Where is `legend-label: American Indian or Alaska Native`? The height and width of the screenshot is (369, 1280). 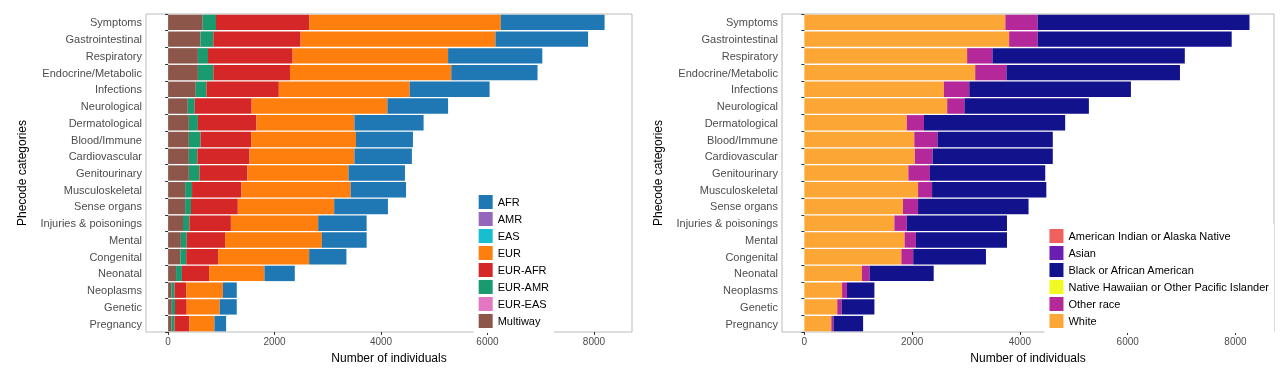
legend-label: American Indian or Alaska Native is located at coordinates (1149, 236).